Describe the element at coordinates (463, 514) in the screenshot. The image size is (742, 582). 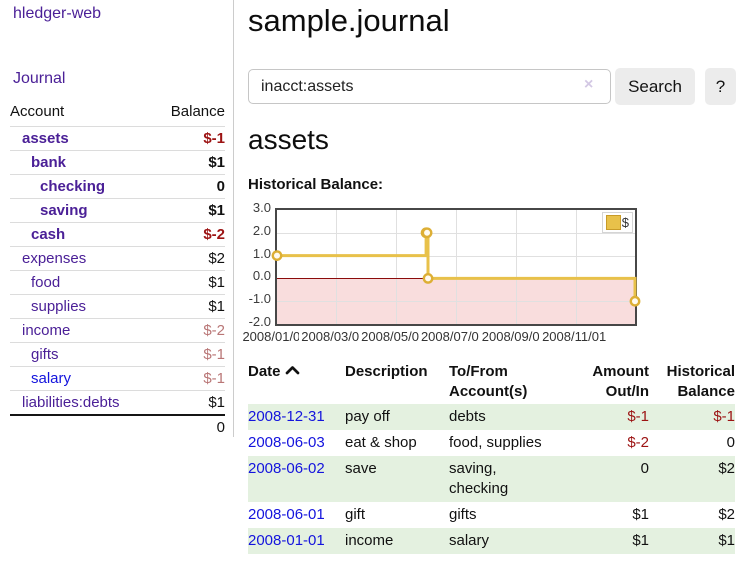
I see `register-accounts-cell: gifts` at that location.